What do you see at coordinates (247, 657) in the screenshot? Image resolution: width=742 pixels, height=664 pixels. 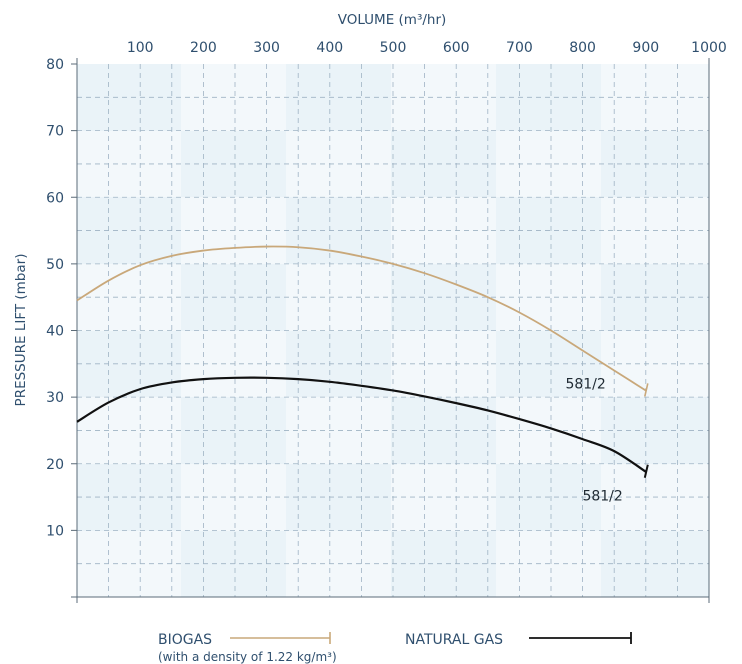 I see `legend-biogas-note: (with a density of 1.22 kg/m³)` at bounding box center [247, 657].